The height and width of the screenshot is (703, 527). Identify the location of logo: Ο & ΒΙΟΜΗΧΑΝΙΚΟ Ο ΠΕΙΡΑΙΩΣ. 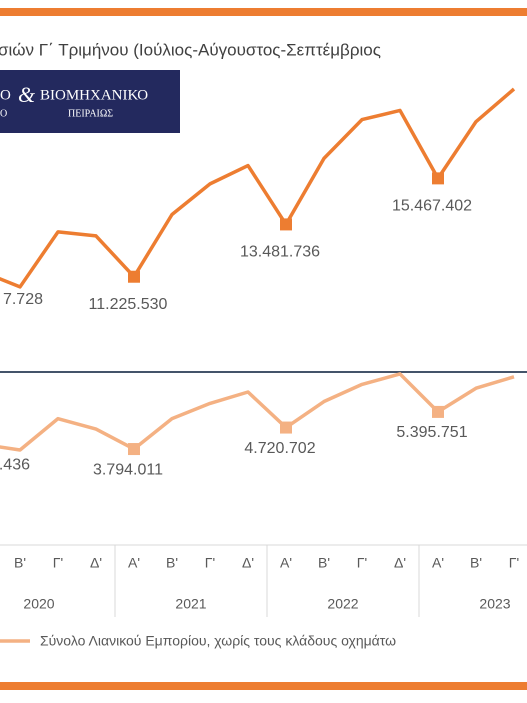
(90, 101).